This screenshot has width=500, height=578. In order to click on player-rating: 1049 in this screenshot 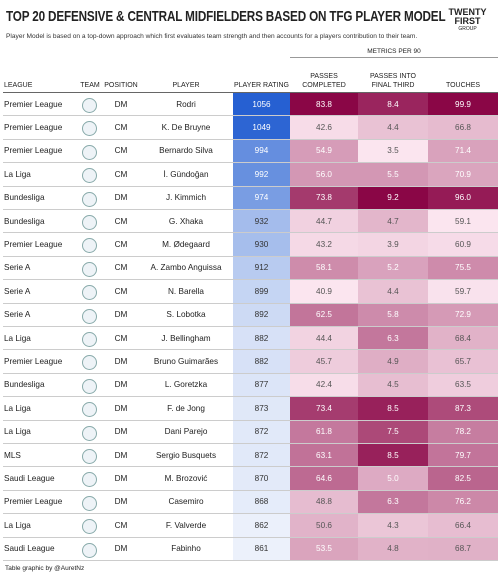, I will do `click(261, 127)`.